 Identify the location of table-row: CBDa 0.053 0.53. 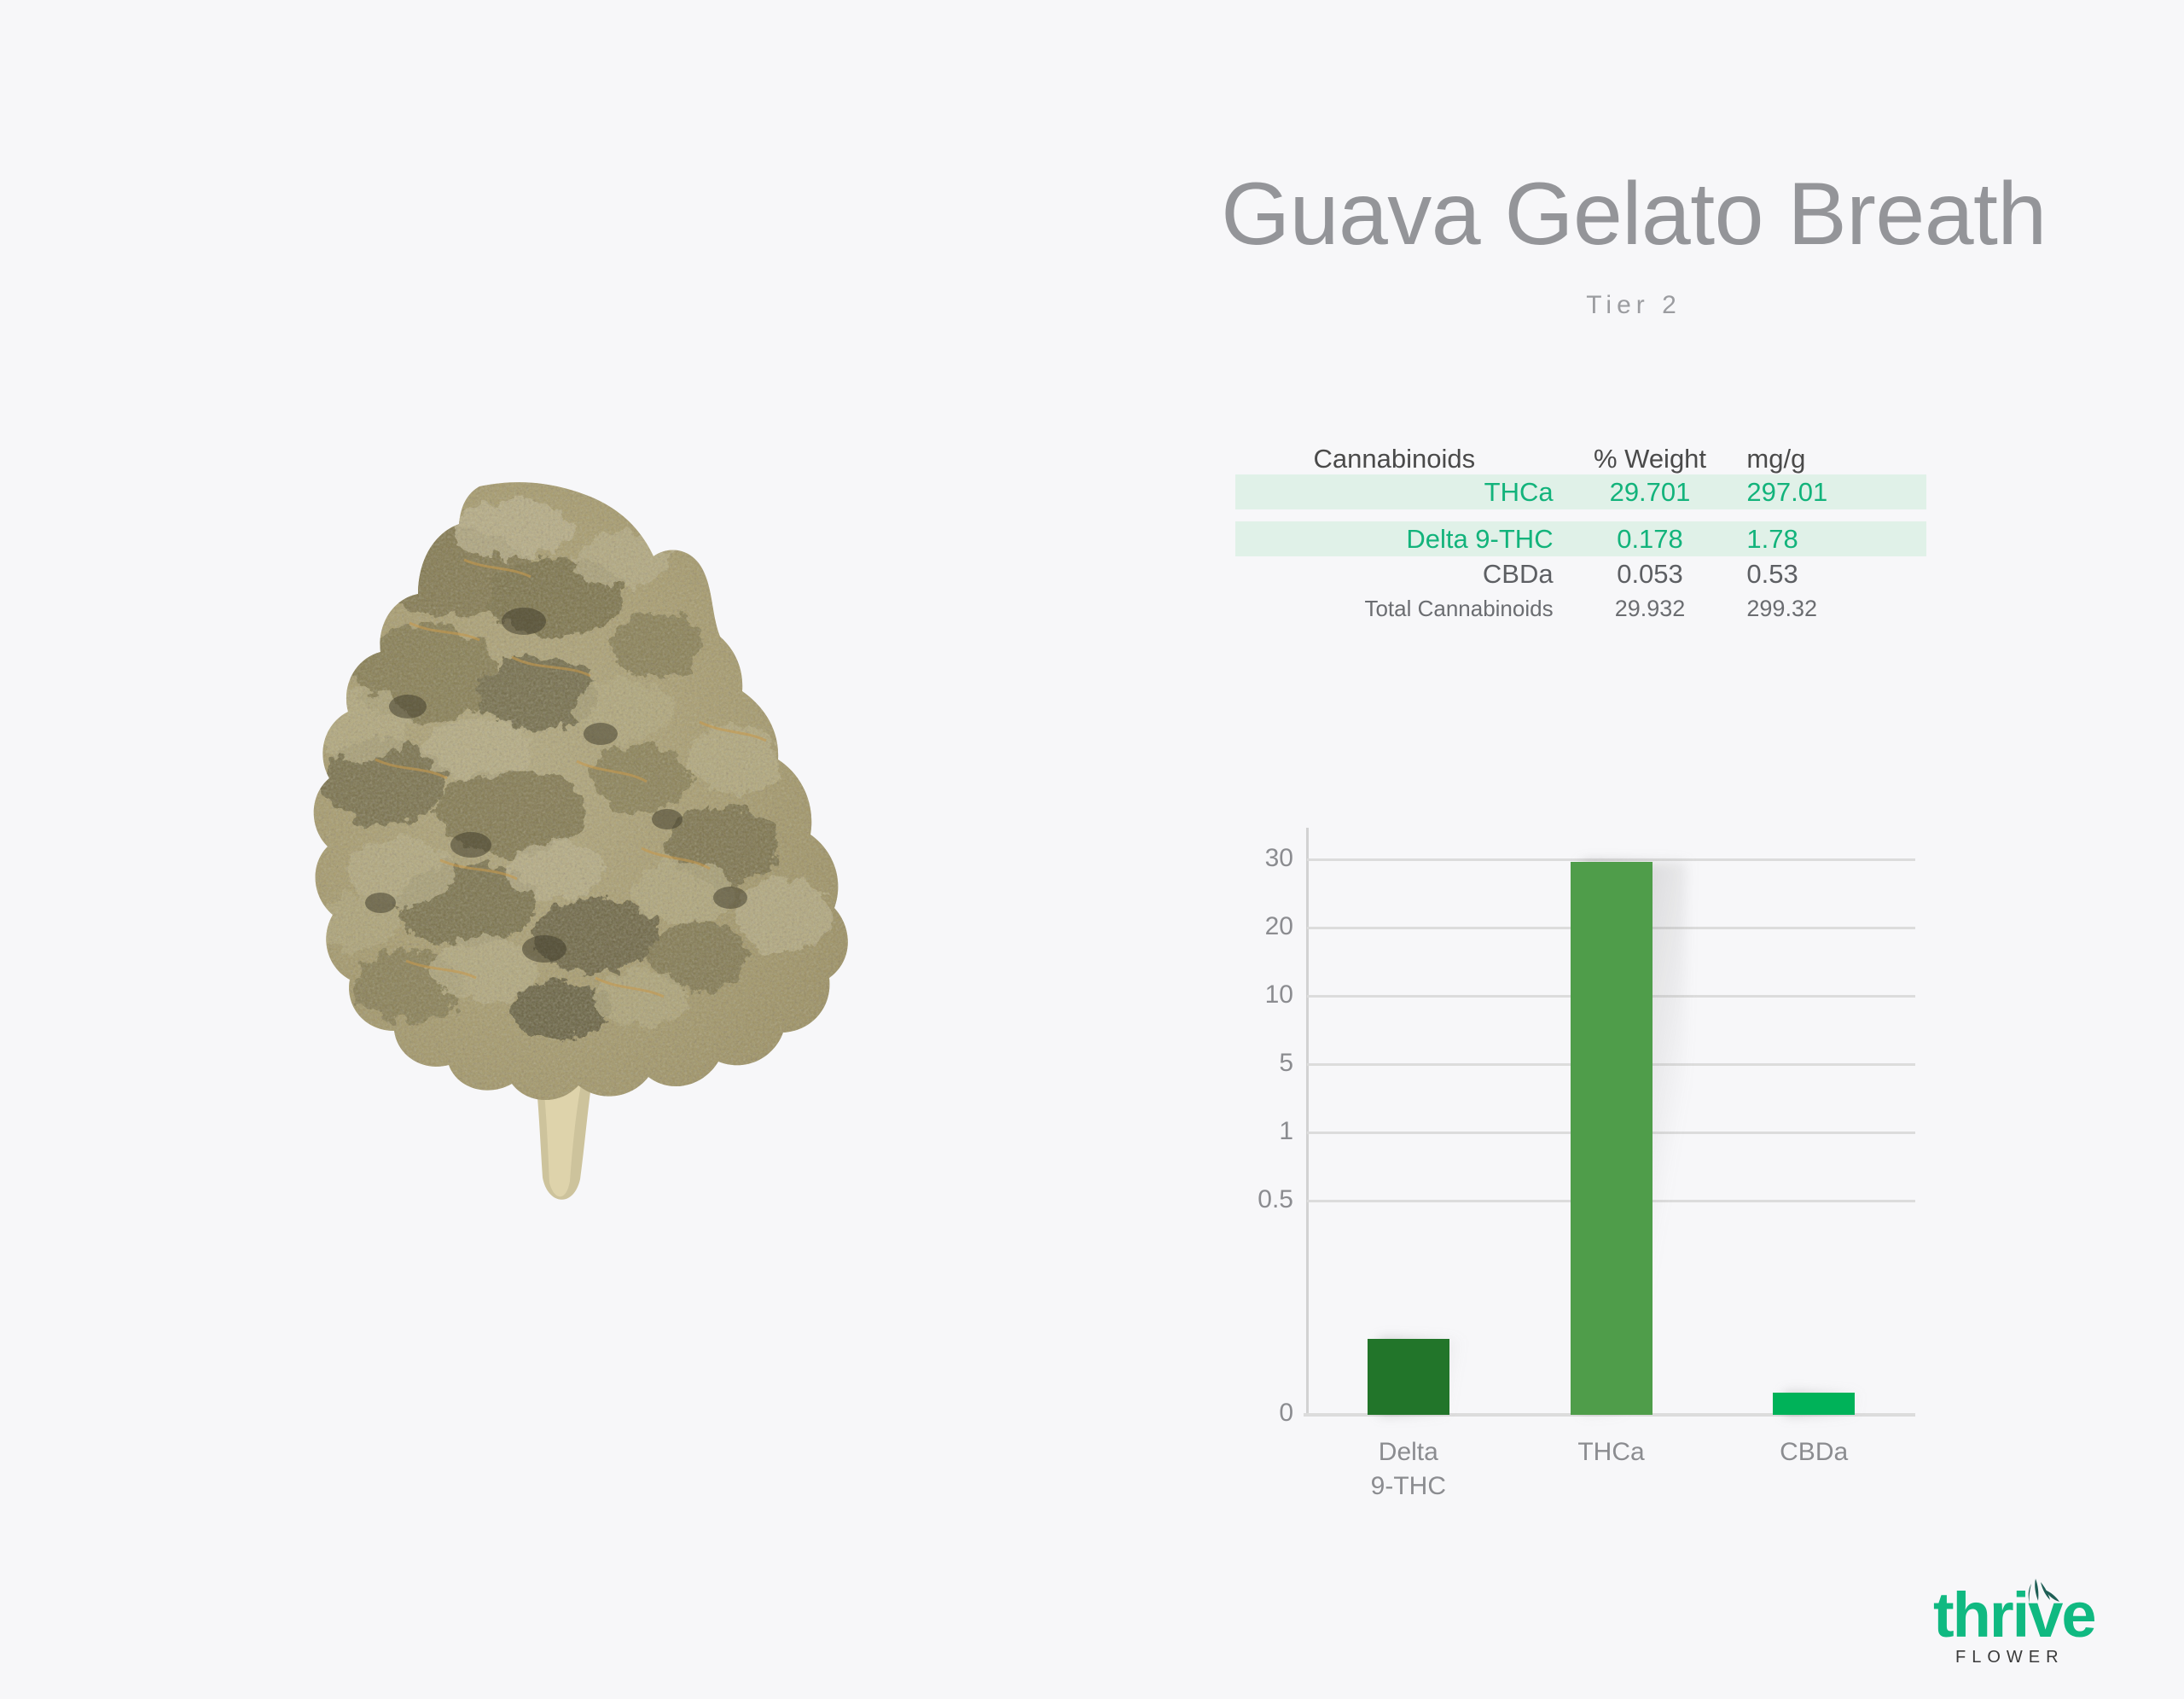
(1581, 573).